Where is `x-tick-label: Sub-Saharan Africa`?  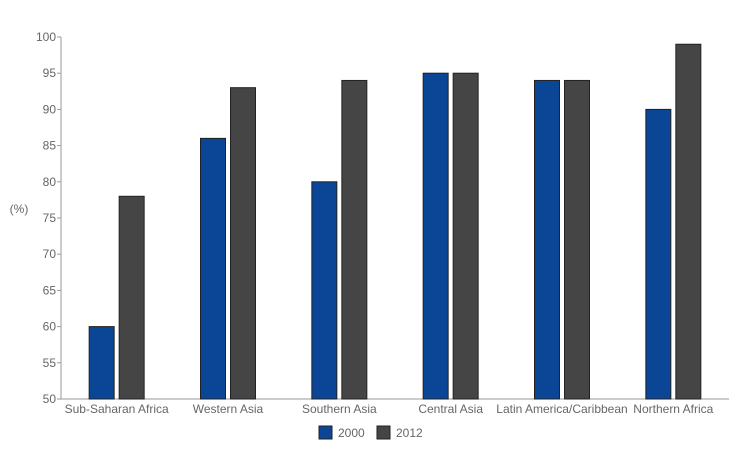
x-tick-label: Sub-Saharan Africa is located at coordinates (117, 409).